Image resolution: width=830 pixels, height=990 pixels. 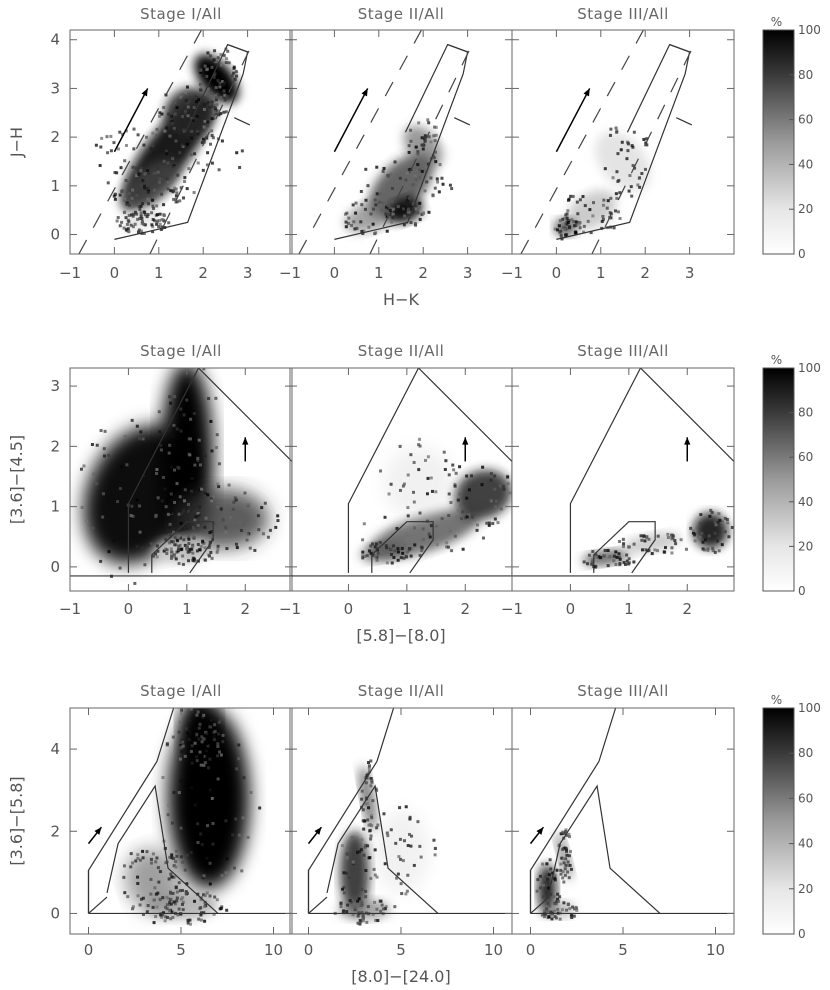 What do you see at coordinates (402, 547) in the screenshot?
I see `region-boundary` at bounding box center [402, 547].